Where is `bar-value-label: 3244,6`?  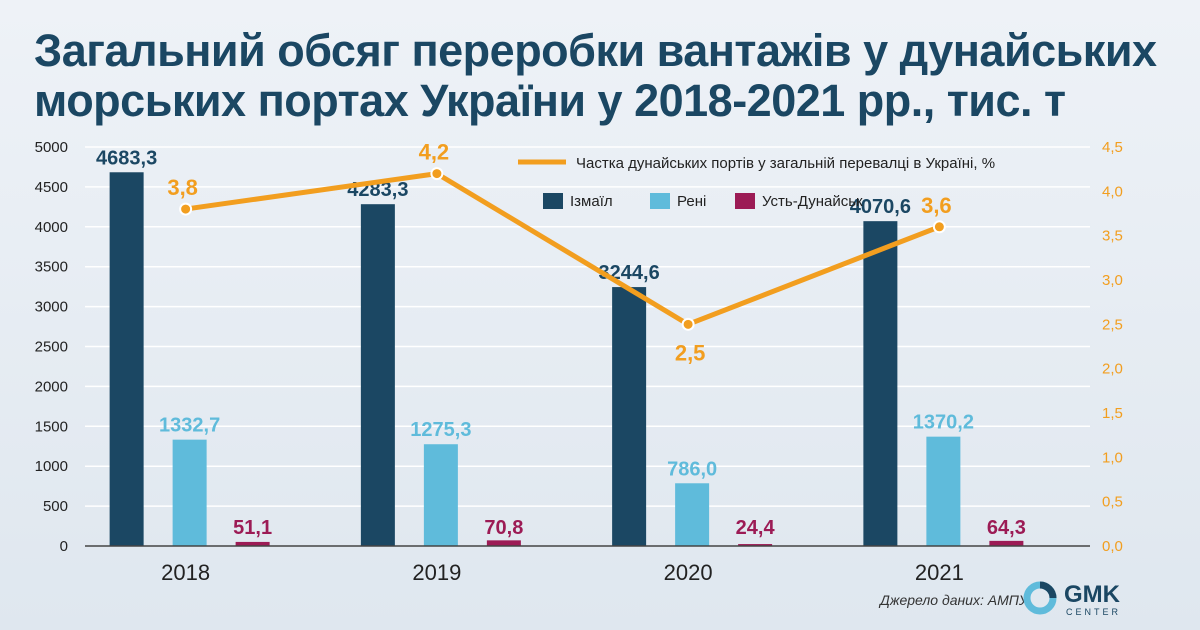 bar-value-label: 3244,6 is located at coordinates (629, 273).